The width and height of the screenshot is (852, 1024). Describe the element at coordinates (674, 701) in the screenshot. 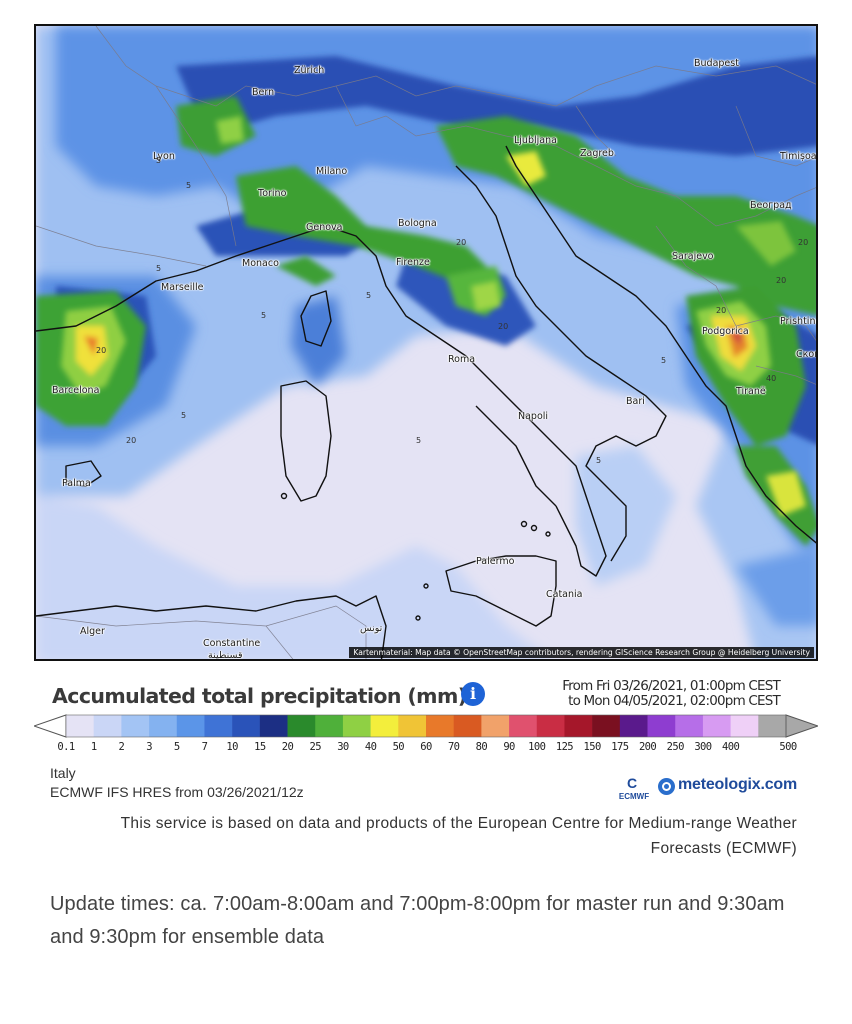

I see `period-to: to Mon 04/05/2021, 02:00pm CEST` at that location.